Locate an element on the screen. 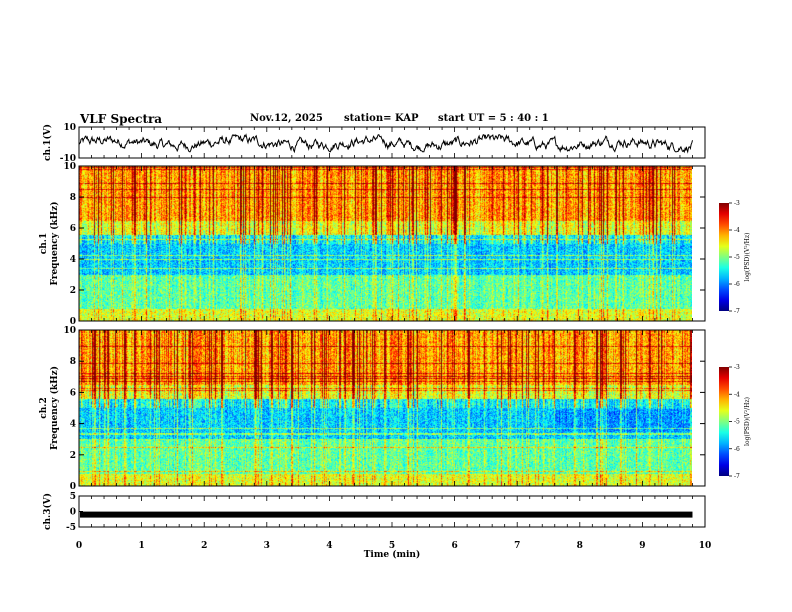  ch1-signal is located at coordinates (385, 143).